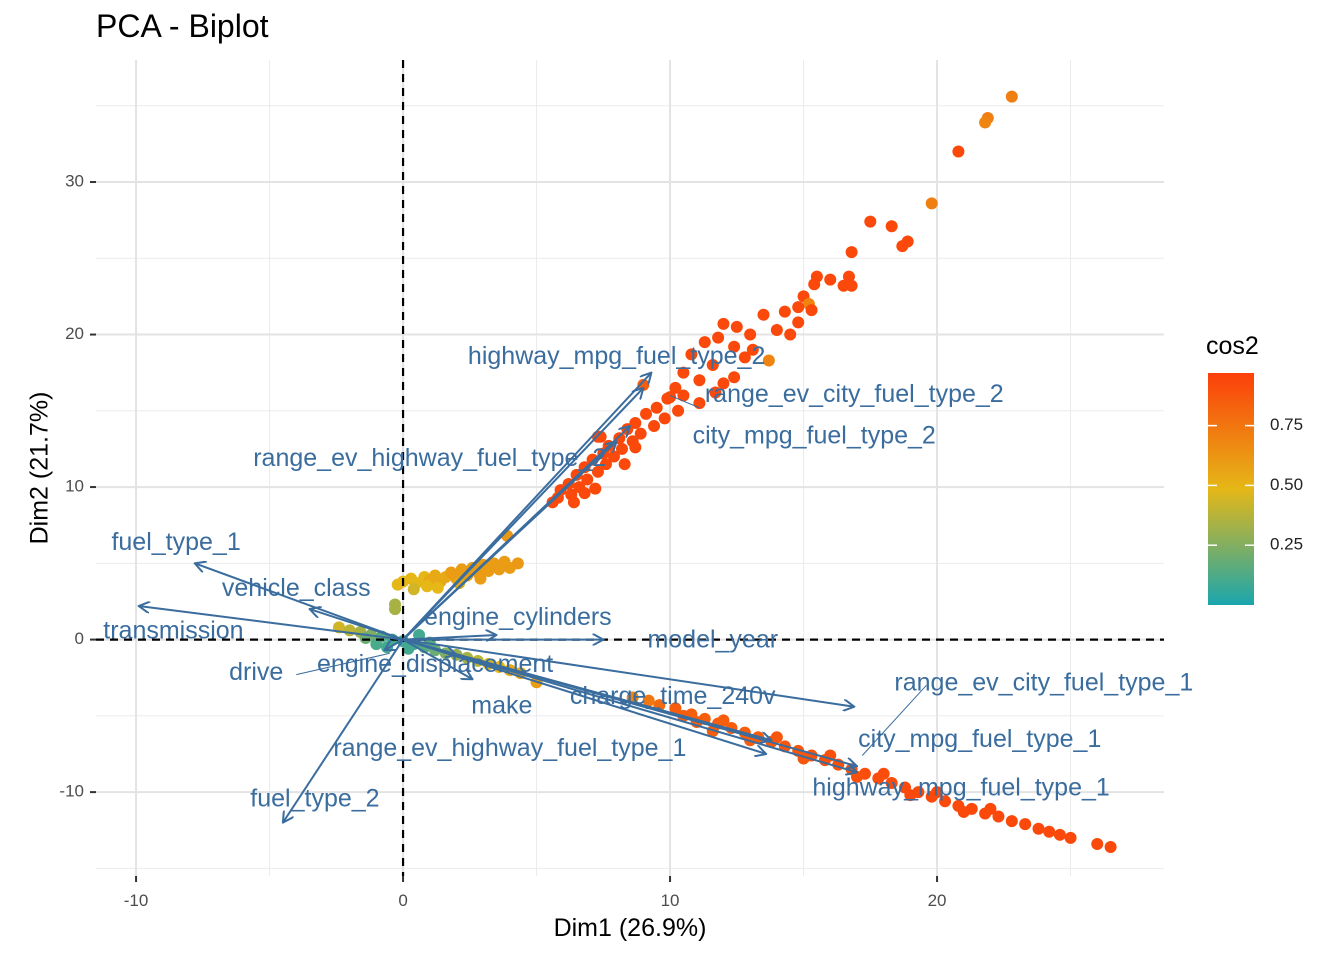 This screenshot has height=960, width=1344. Describe the element at coordinates (1043, 682) in the screenshot. I see `label-range_ev_city_fuel_type_1: range_ev_city_fuel_type_1` at that location.